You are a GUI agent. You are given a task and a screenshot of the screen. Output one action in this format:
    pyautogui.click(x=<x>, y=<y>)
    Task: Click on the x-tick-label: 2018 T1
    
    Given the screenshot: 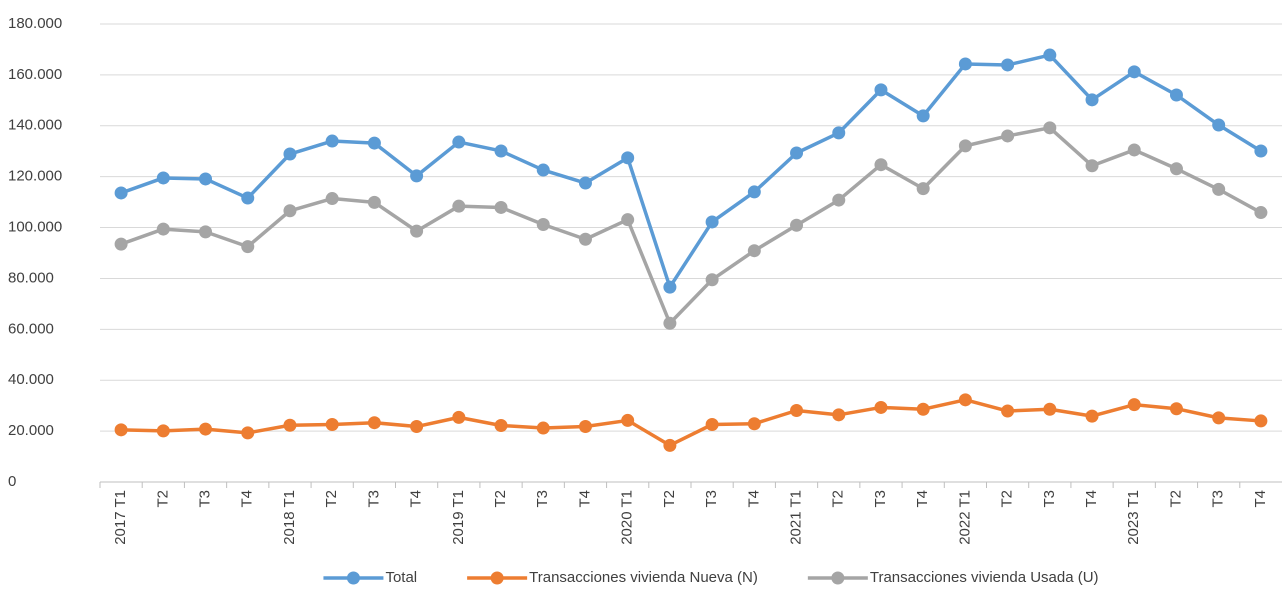 What is the action you would take?
    pyautogui.click(x=289, y=517)
    